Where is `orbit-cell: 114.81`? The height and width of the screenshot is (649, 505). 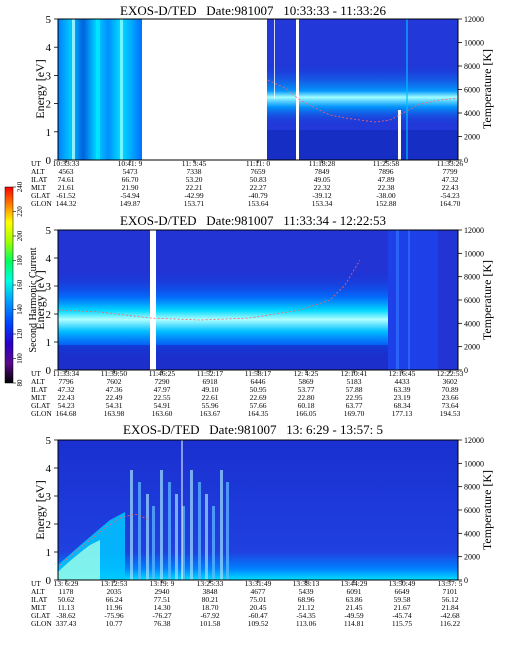 orbit-cell: 114.81 is located at coordinates (354, 623).